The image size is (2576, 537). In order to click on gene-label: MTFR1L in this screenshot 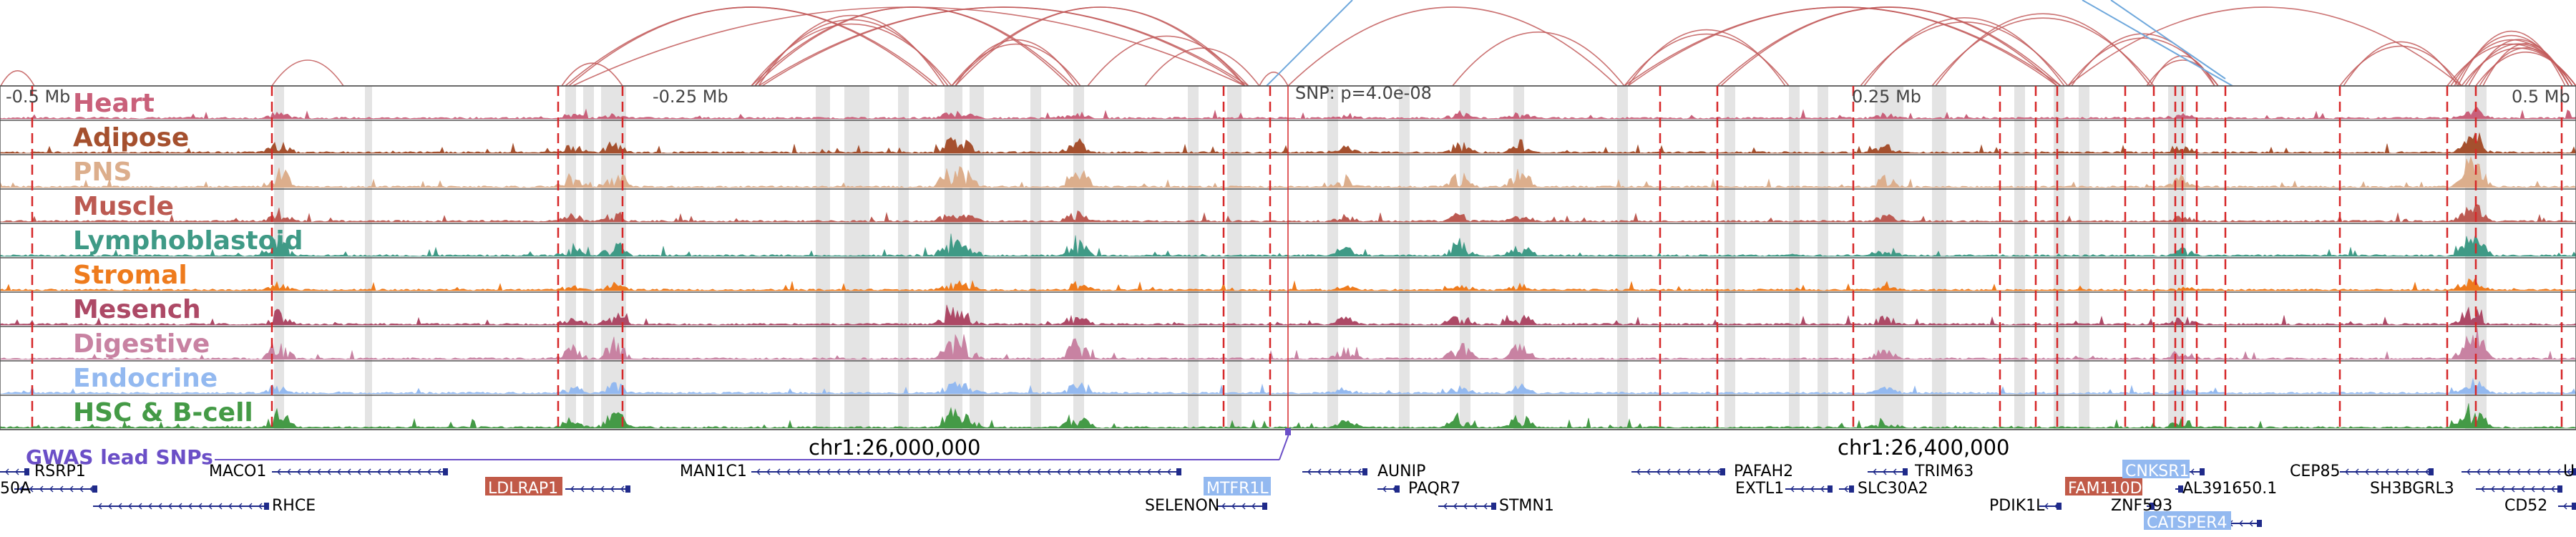, I will do `click(1237, 489)`.